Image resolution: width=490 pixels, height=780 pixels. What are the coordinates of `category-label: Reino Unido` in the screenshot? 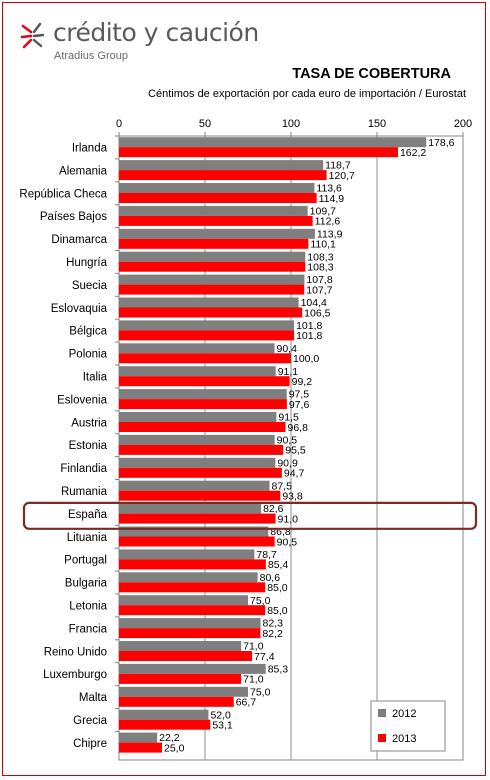 It's located at (75, 652).